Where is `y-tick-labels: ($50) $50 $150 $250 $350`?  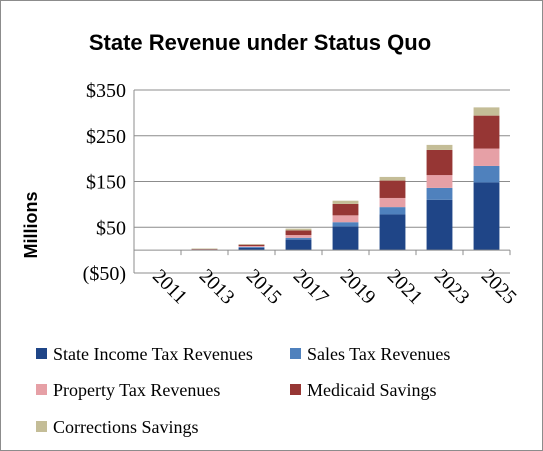 y-tick-labels: ($50) $50 $150 $250 $350 is located at coordinates (104, 182).